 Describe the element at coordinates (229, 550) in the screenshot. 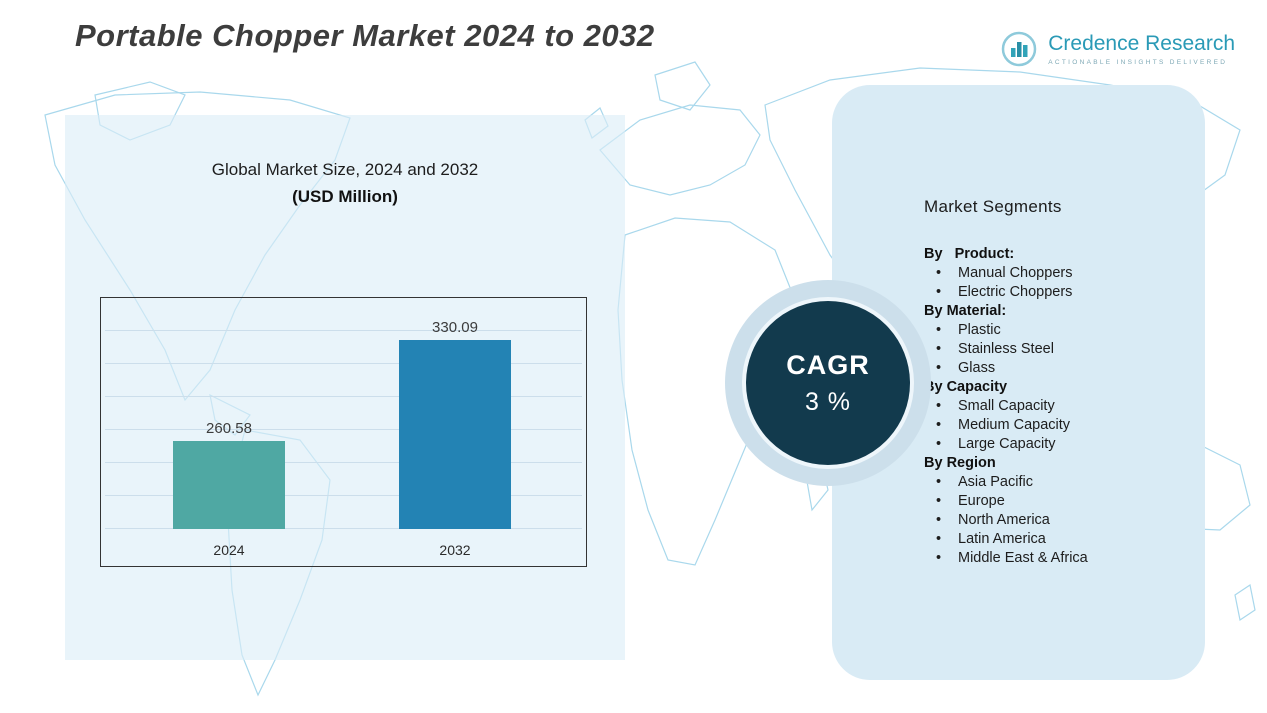

I see `x-axis-label-2024: 2024` at that location.